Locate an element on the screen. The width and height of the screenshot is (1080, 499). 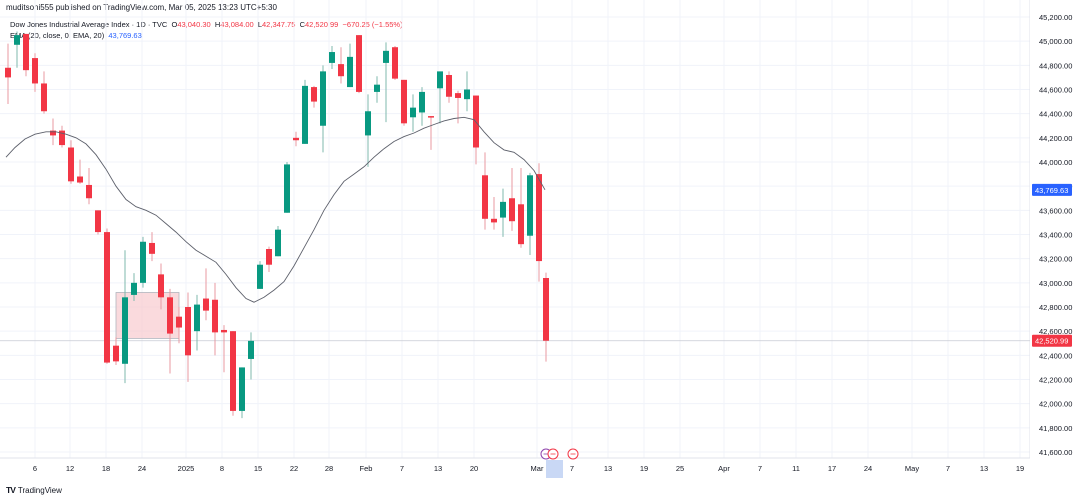
price-tick-label: 43,600.00 is located at coordinates (1055, 210).